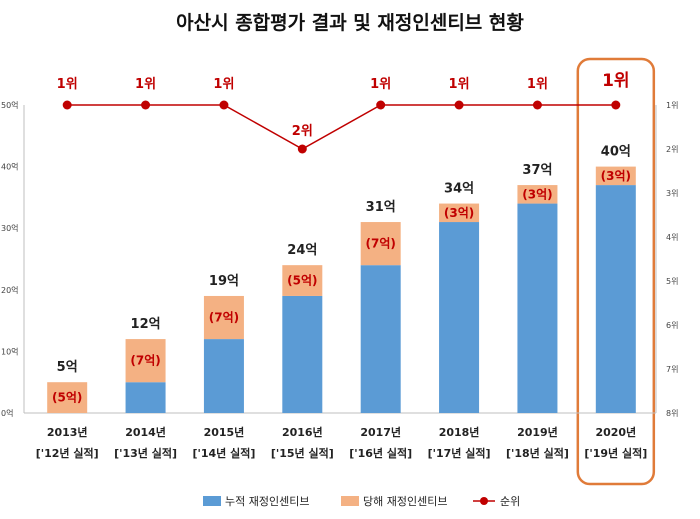 Image resolution: width=700 pixels, height=519 pixels. What do you see at coordinates (10, 351) in the screenshot?
I see `y-tick-label: 10억` at bounding box center [10, 351].